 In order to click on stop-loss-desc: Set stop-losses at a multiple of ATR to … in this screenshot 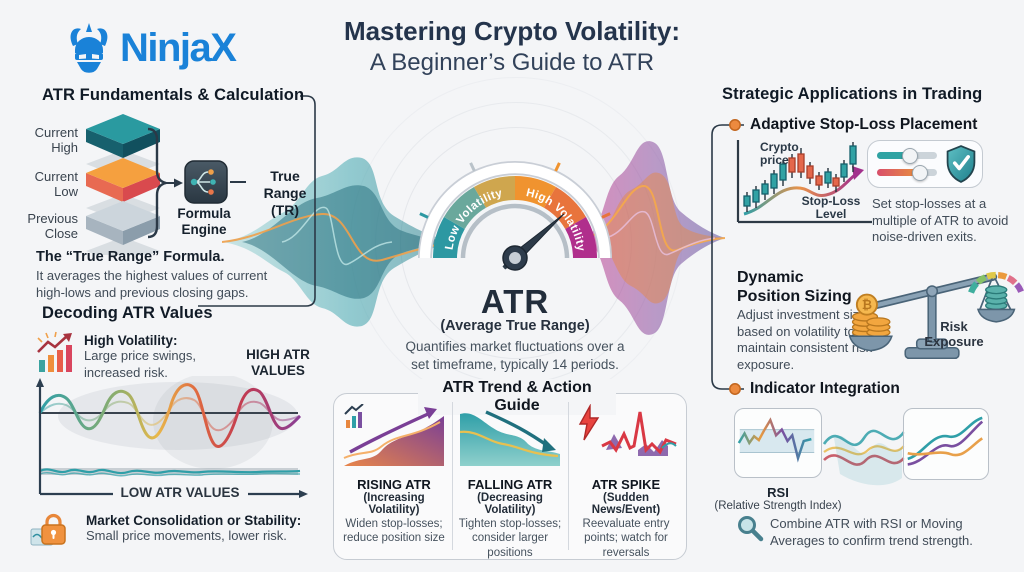, I will do `click(940, 220)`.